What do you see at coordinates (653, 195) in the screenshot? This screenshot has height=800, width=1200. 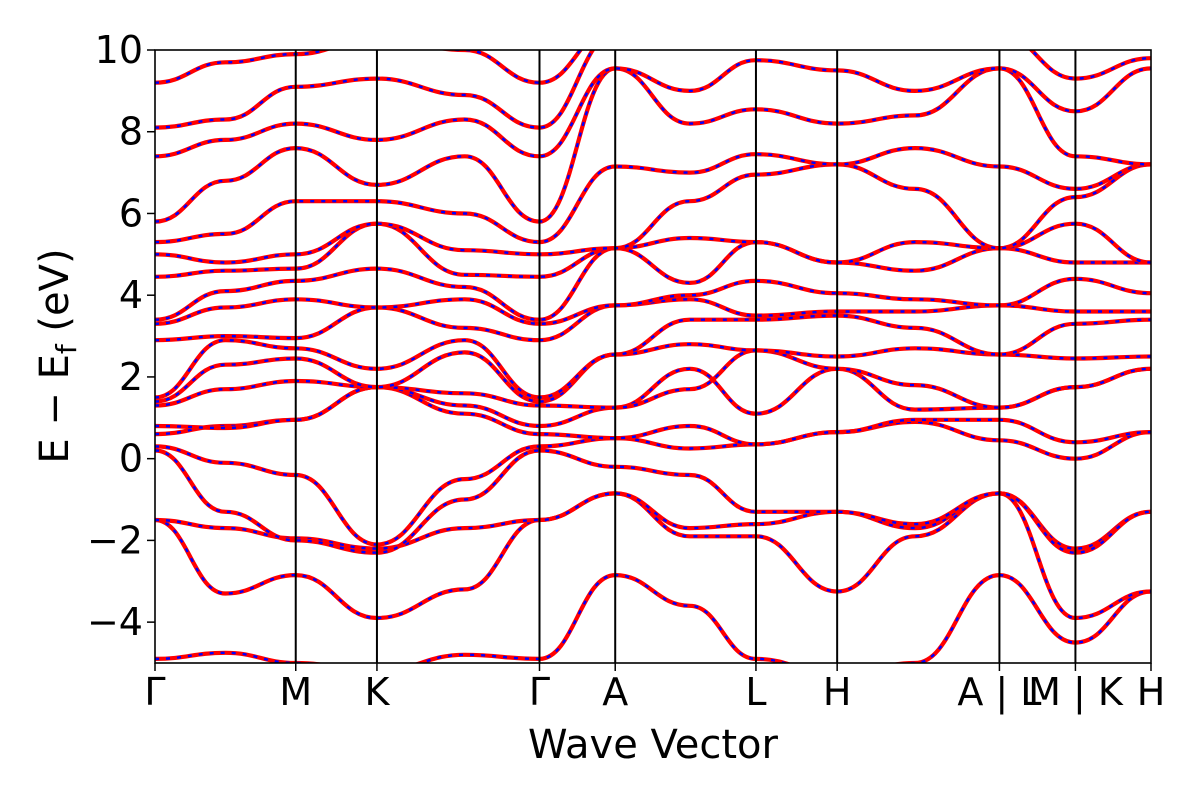 I see `band-16-dashed-line` at bounding box center [653, 195].